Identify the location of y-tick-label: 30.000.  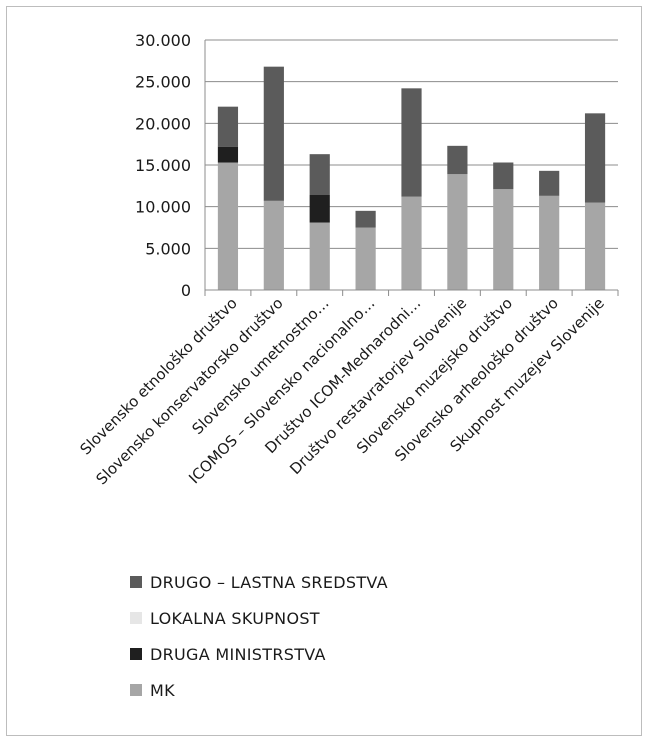
(163, 40).